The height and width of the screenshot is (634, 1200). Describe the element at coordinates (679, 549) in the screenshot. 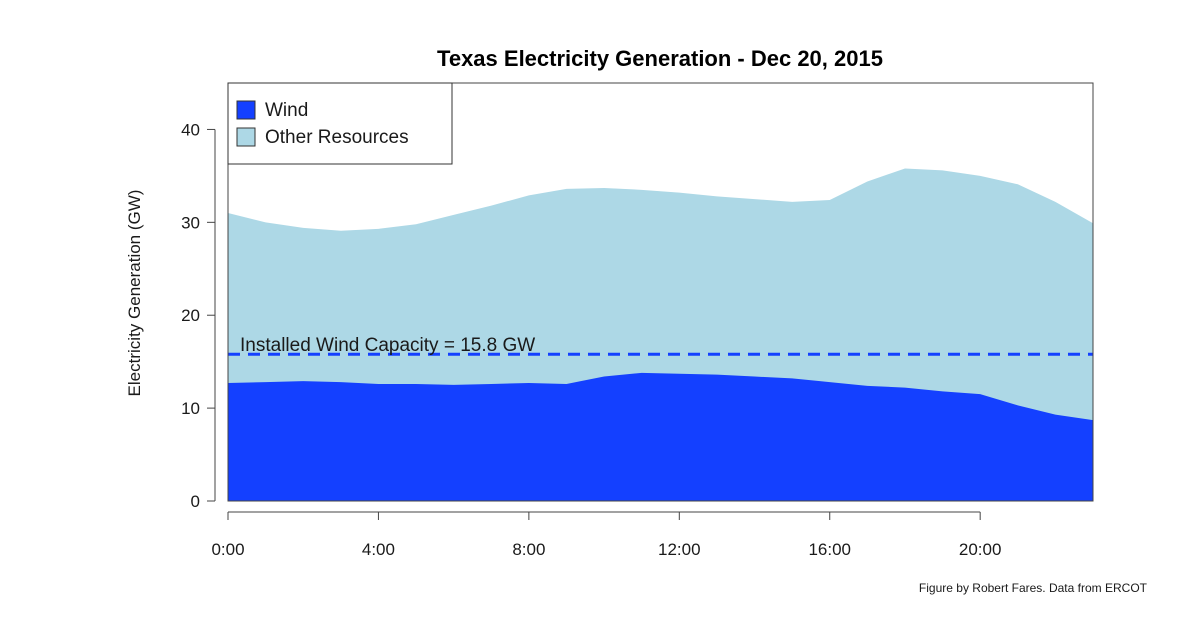

I see `x-tick-label: 12:00` at that location.